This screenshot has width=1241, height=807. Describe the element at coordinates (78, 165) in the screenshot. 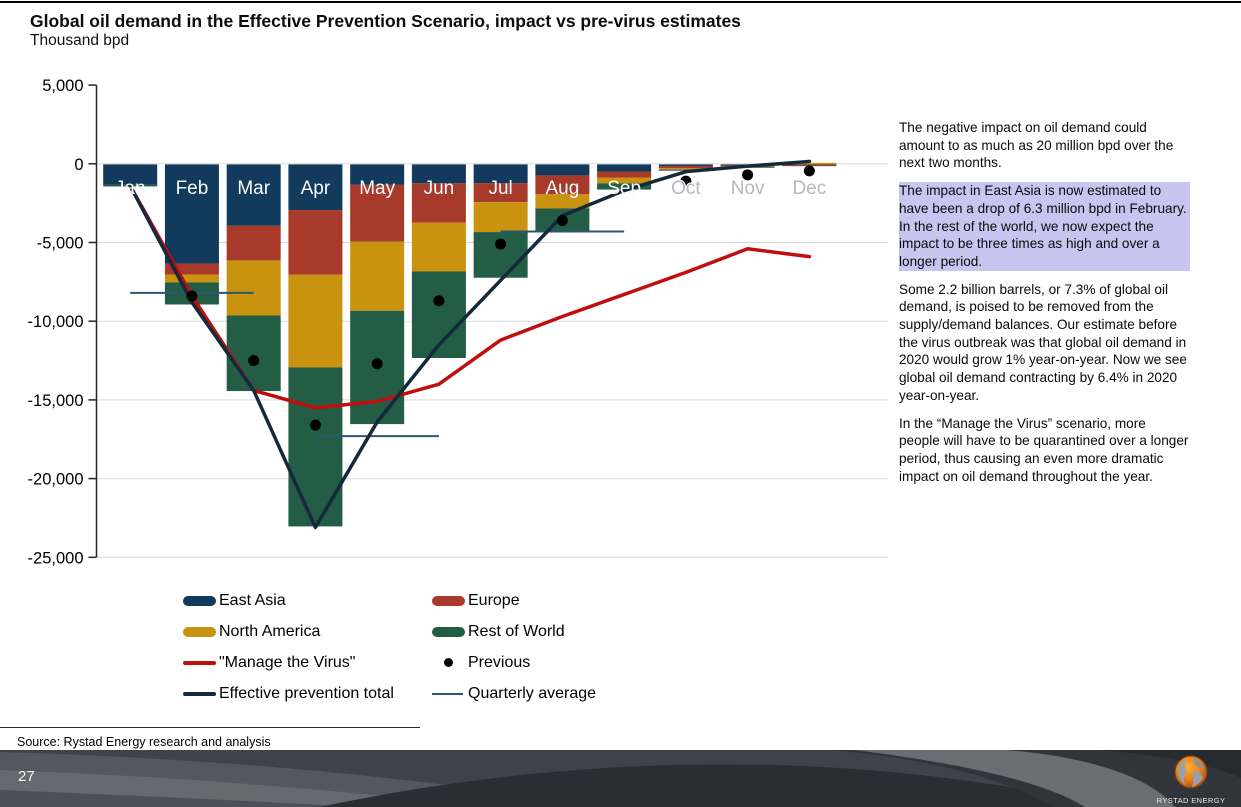

I see `y-axis-tick-label: 0` at that location.